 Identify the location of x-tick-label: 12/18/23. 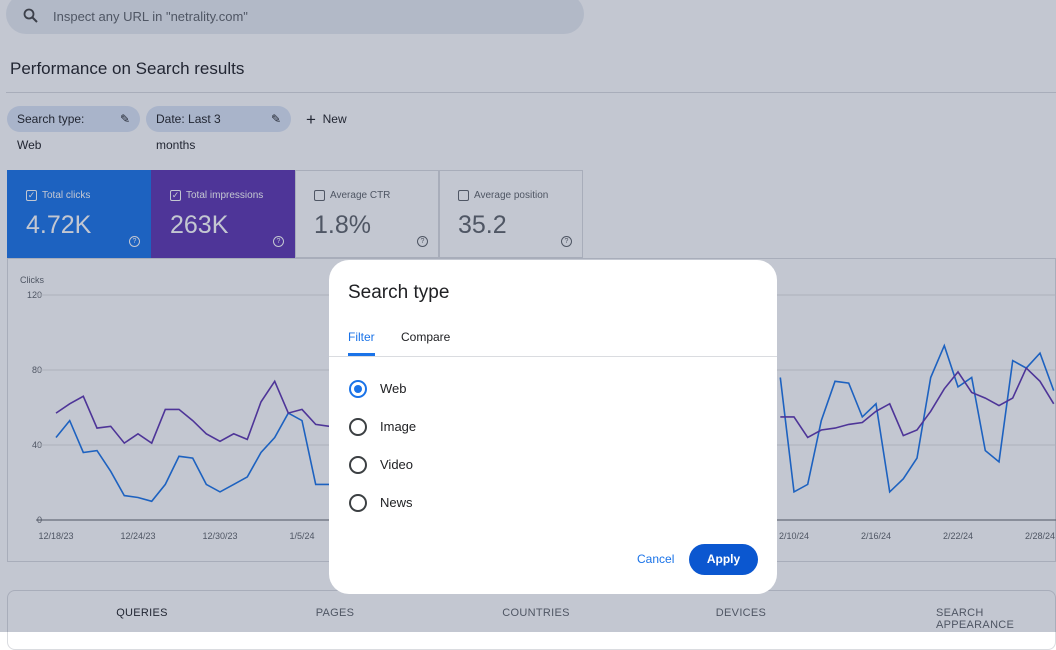
(55, 536).